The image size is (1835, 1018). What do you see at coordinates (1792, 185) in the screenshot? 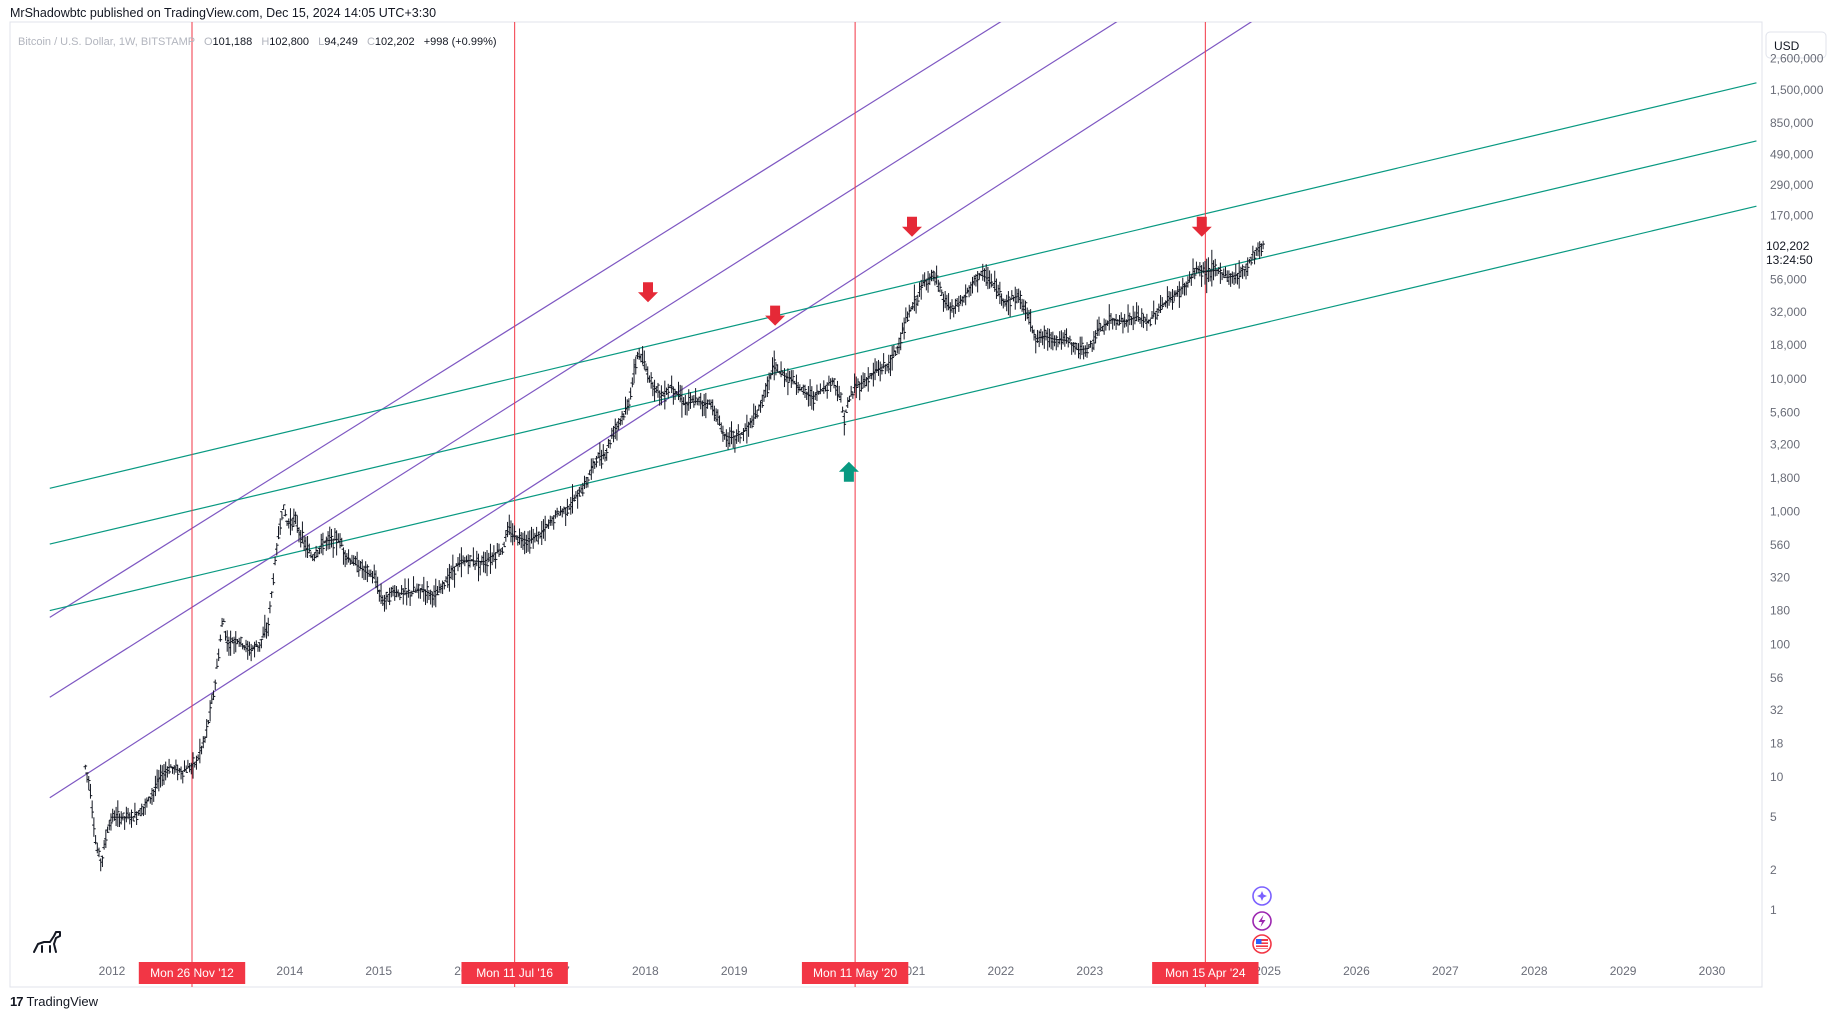
I see `y-tick-label: 290,000` at bounding box center [1792, 185].